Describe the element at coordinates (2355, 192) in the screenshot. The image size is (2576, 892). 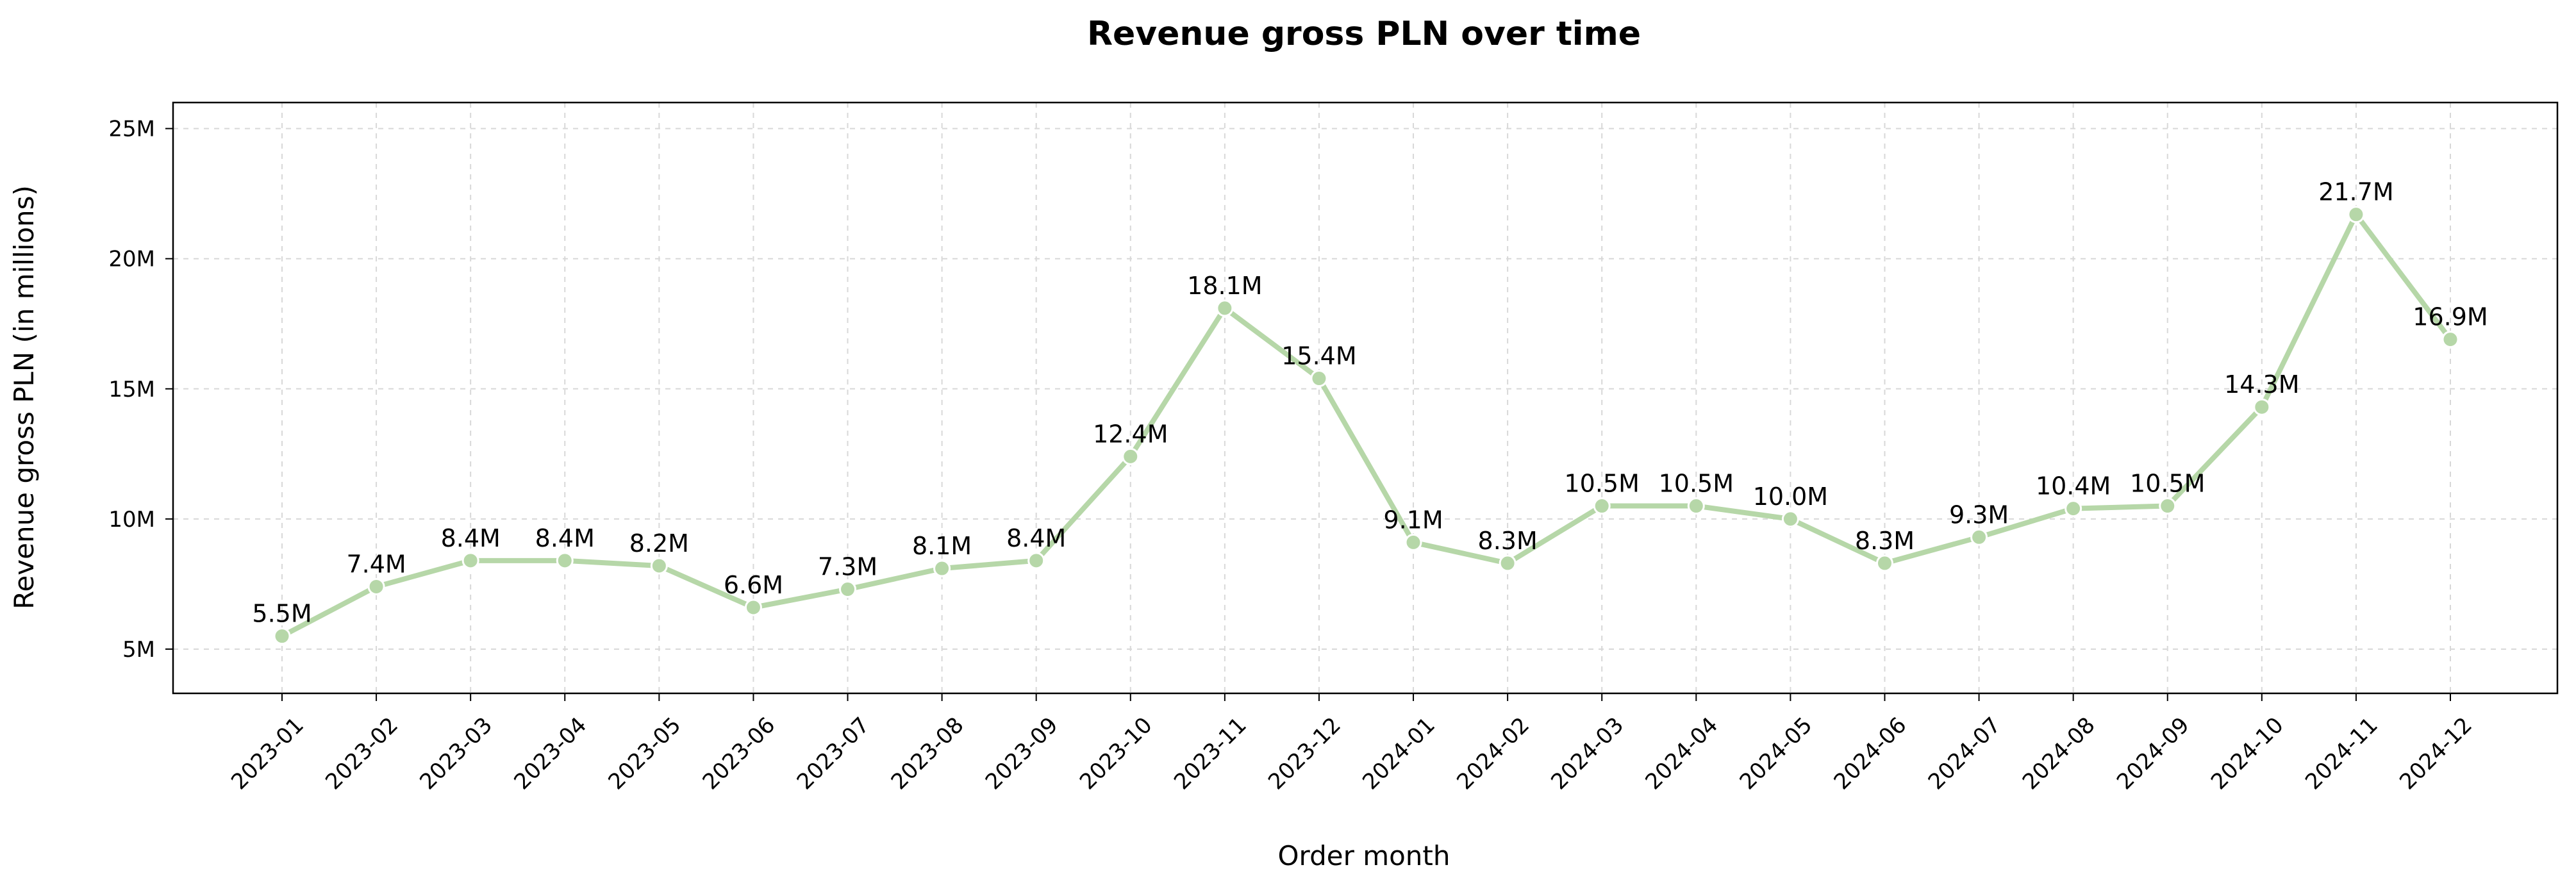
I see `data-label: 21.7M` at that location.